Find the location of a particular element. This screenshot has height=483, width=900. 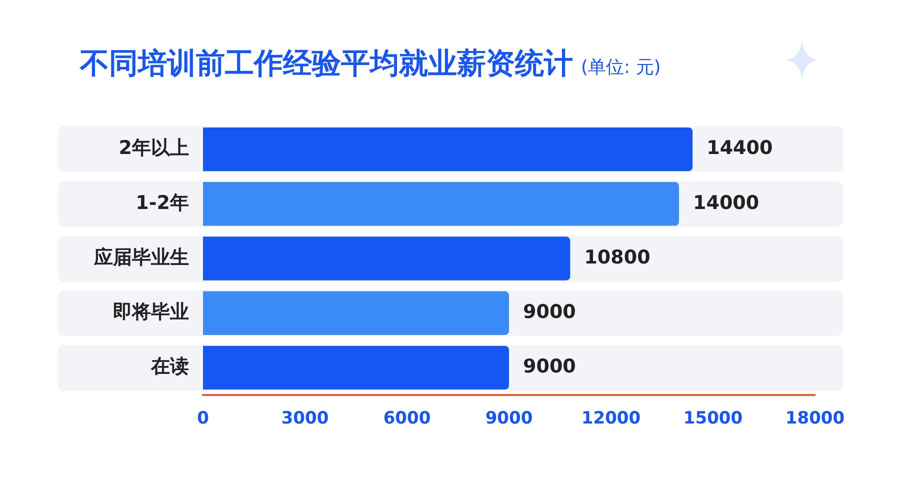

x-tick-label: 9000 is located at coordinates (509, 418).